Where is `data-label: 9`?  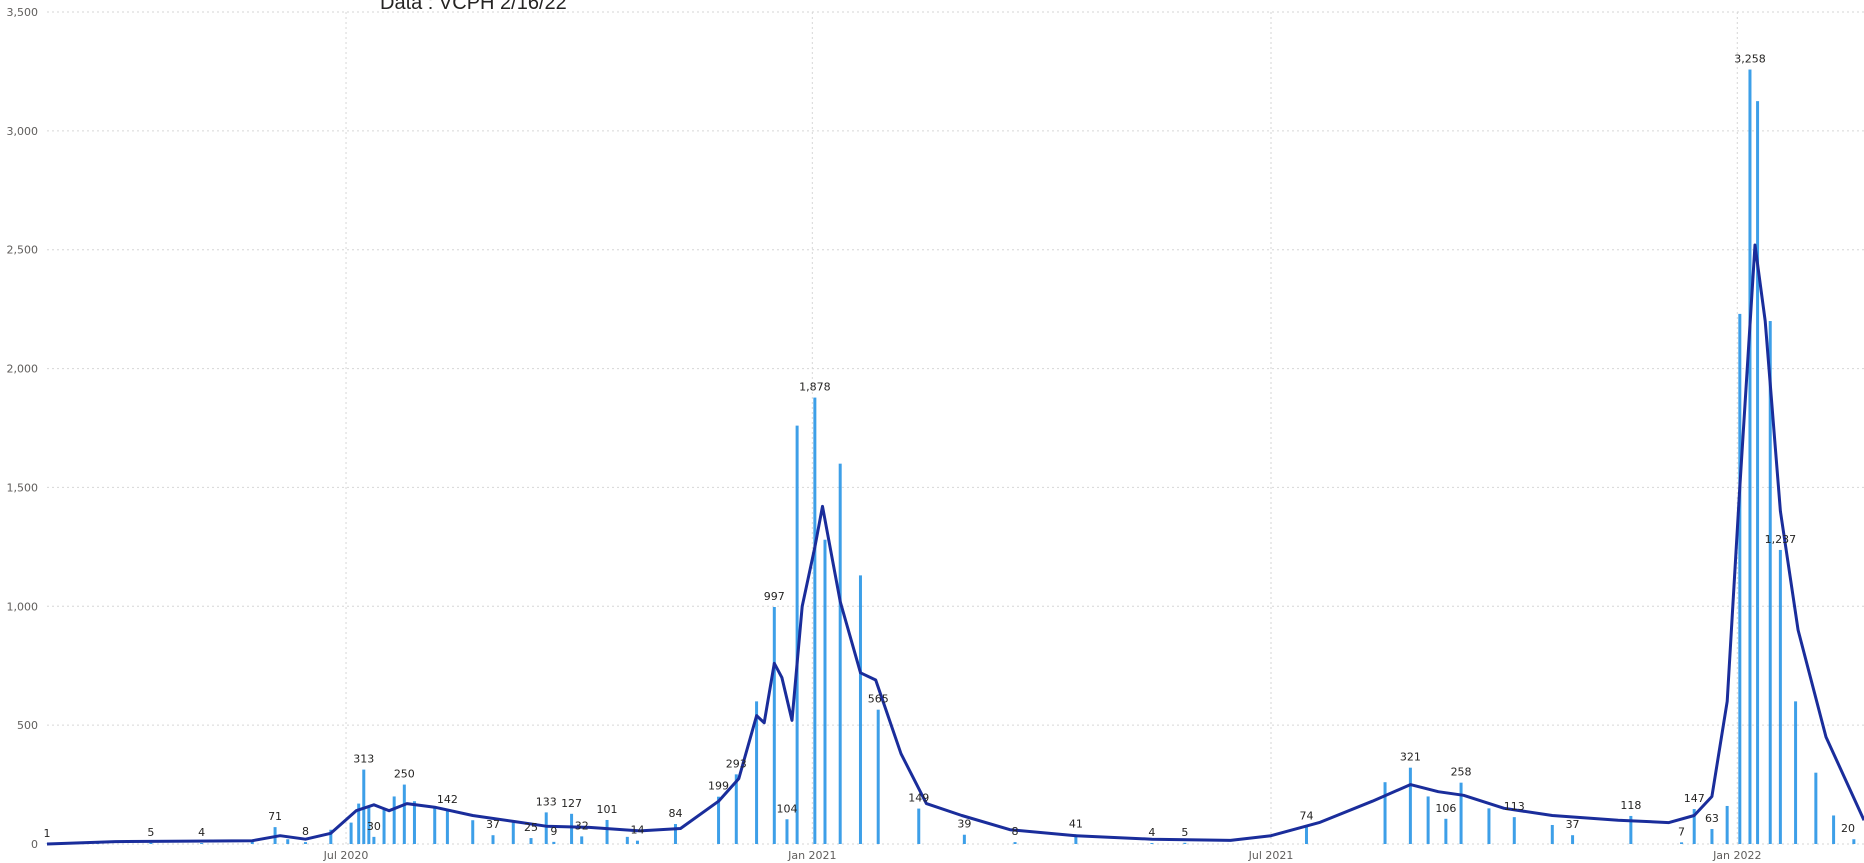 data-label: 9 is located at coordinates (553, 831).